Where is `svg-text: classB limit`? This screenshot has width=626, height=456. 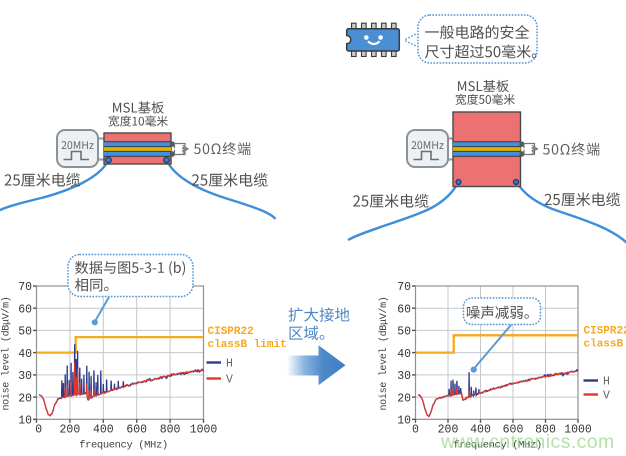 svg-text: classB limit is located at coordinates (247, 345).